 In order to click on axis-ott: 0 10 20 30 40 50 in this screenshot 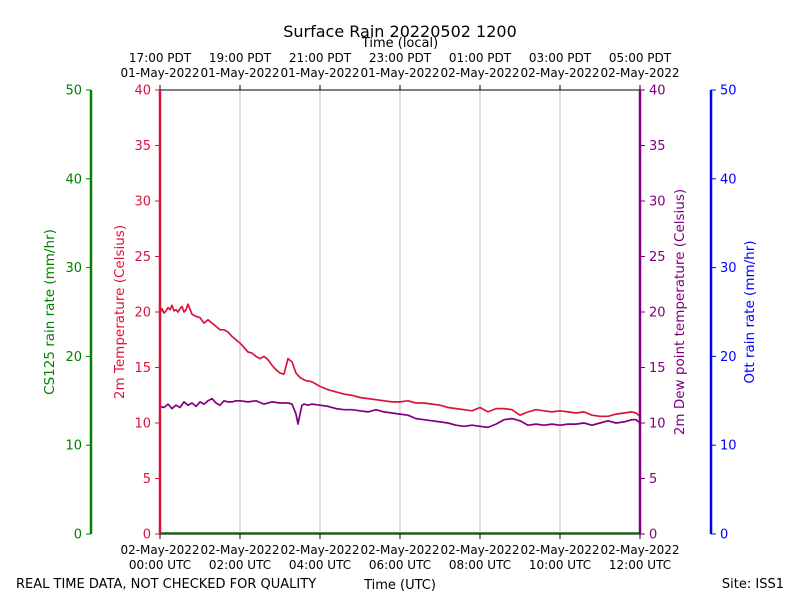, I will do `click(723, 313)`.